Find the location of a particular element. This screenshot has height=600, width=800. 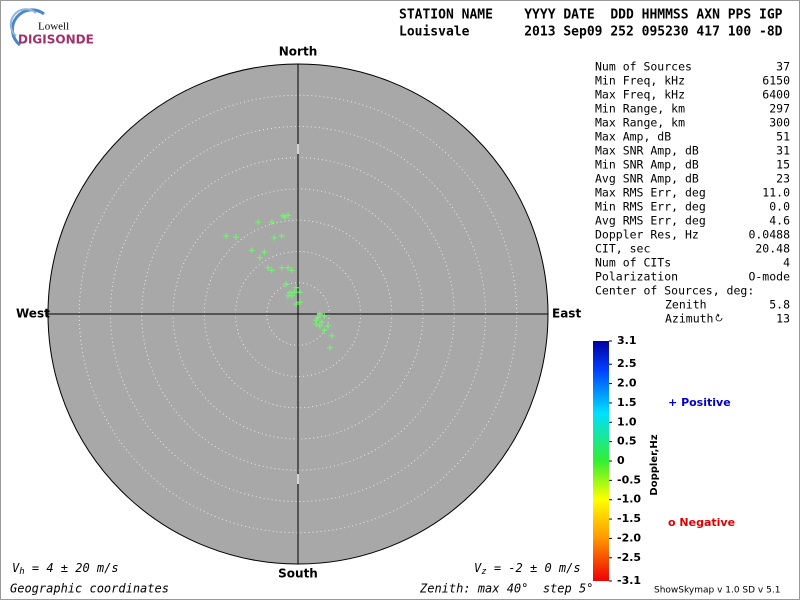

vh-subscript: h is located at coordinates (21, 572).